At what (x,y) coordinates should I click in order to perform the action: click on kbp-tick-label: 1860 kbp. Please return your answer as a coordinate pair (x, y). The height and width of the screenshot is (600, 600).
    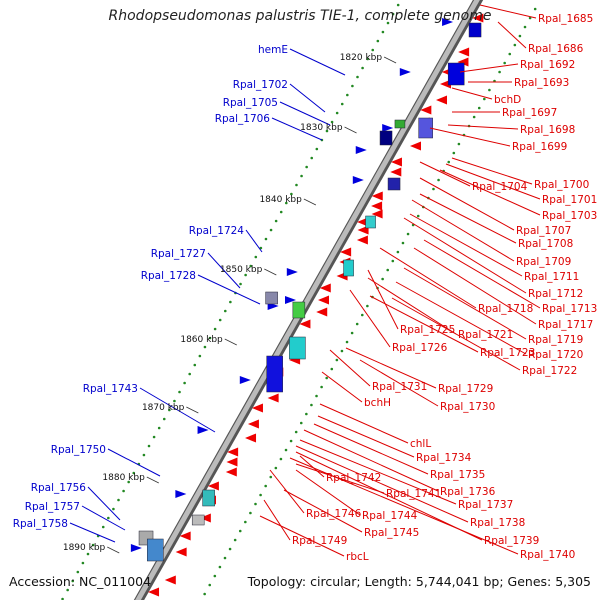
    Looking at the image, I should click on (201, 340).